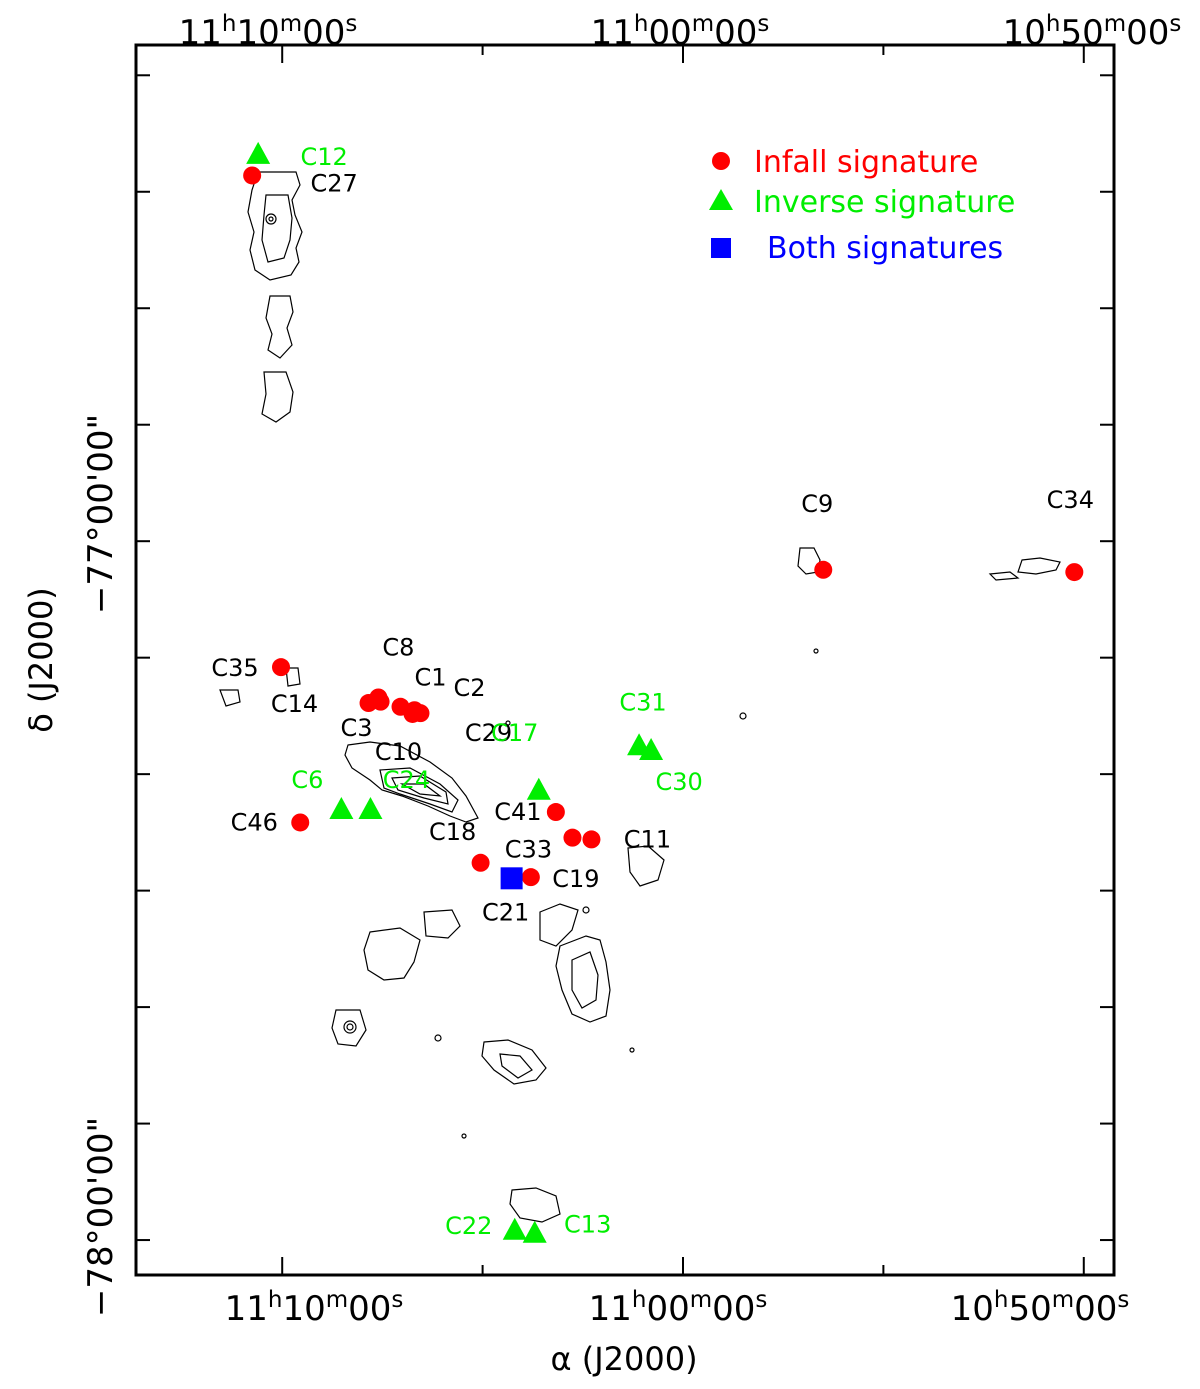 The width and height of the screenshot is (1200, 1389). I want to click on marker-c22, so click(514, 1228).